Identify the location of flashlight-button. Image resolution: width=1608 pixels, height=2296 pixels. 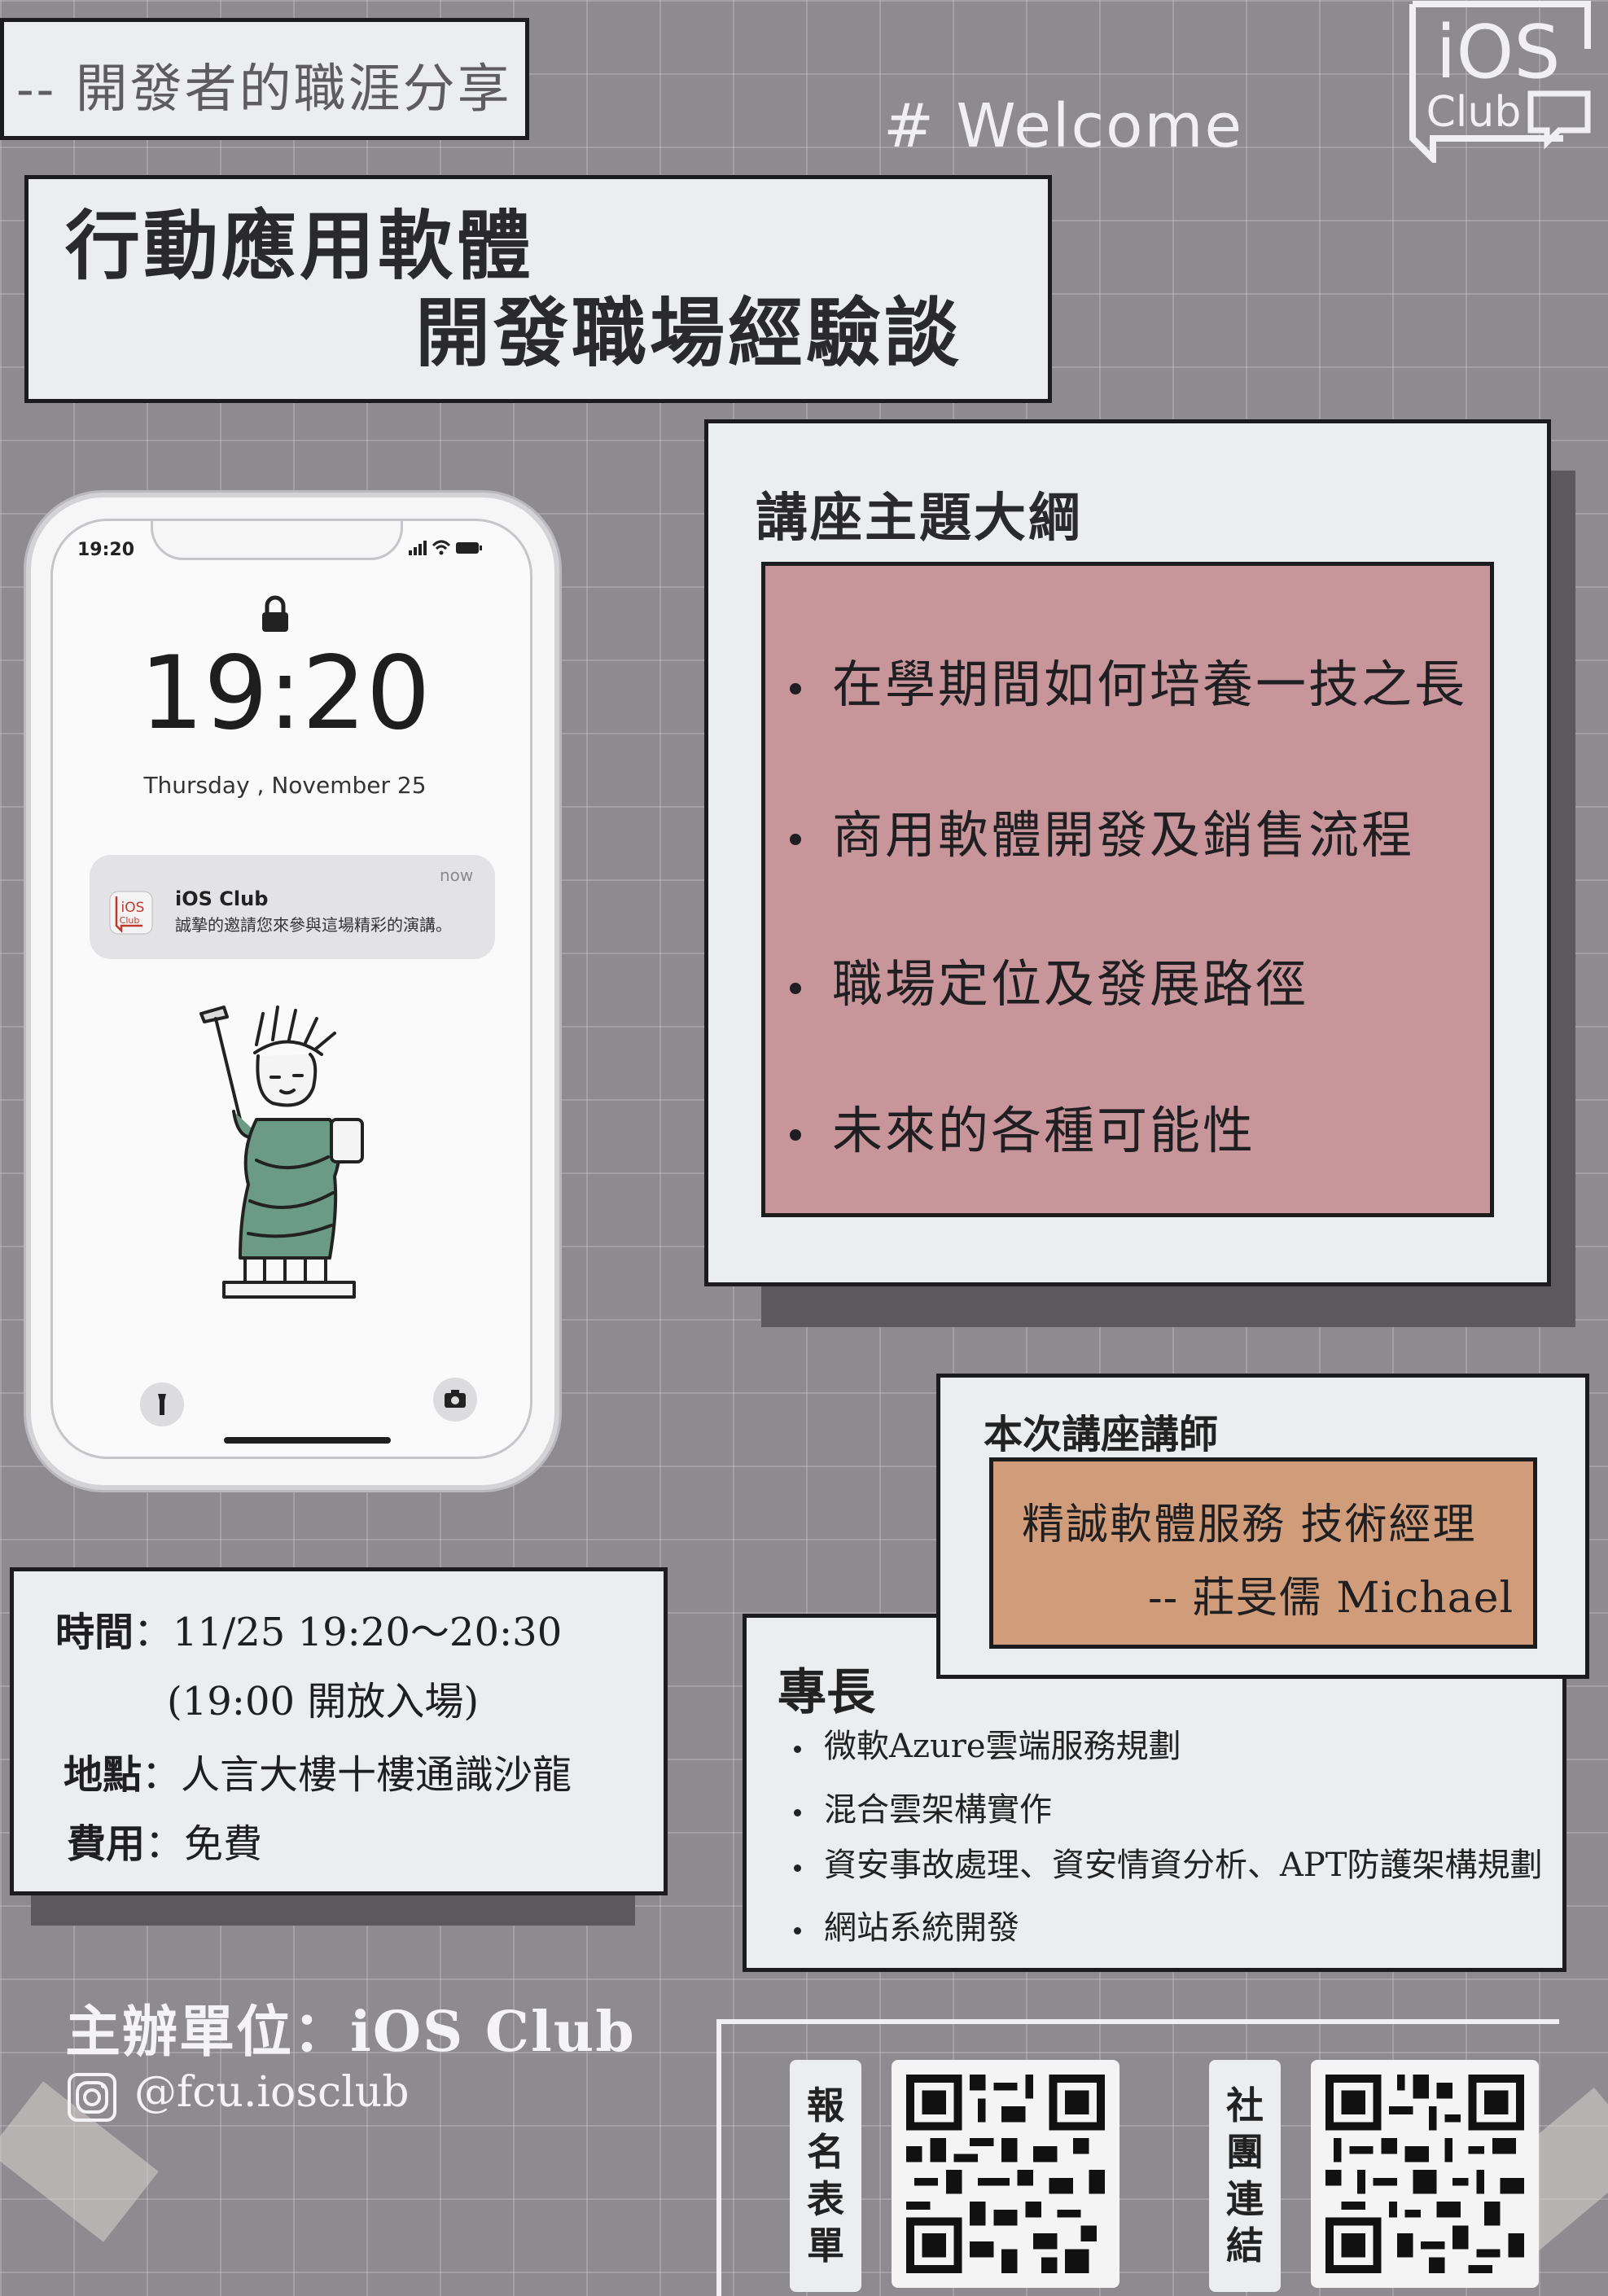
(162, 1404).